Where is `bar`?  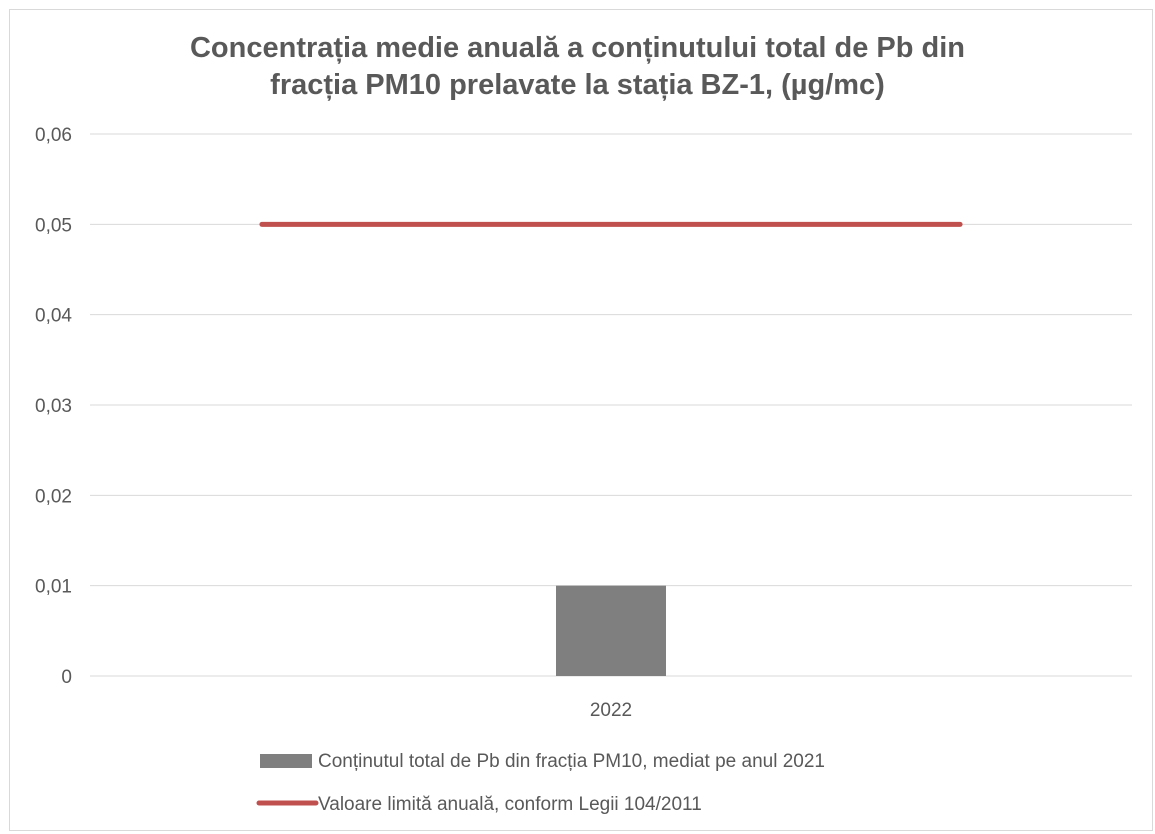 bar is located at coordinates (611, 630).